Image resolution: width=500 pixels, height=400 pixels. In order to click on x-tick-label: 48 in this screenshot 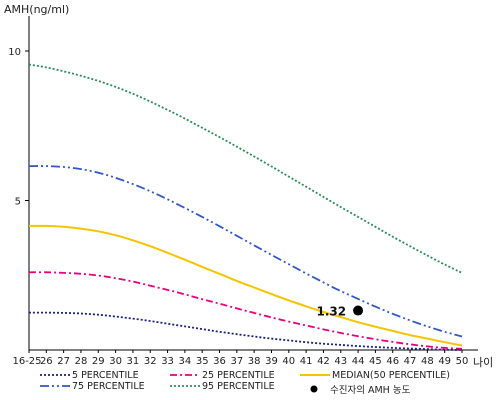, I will do `click(427, 361)`.